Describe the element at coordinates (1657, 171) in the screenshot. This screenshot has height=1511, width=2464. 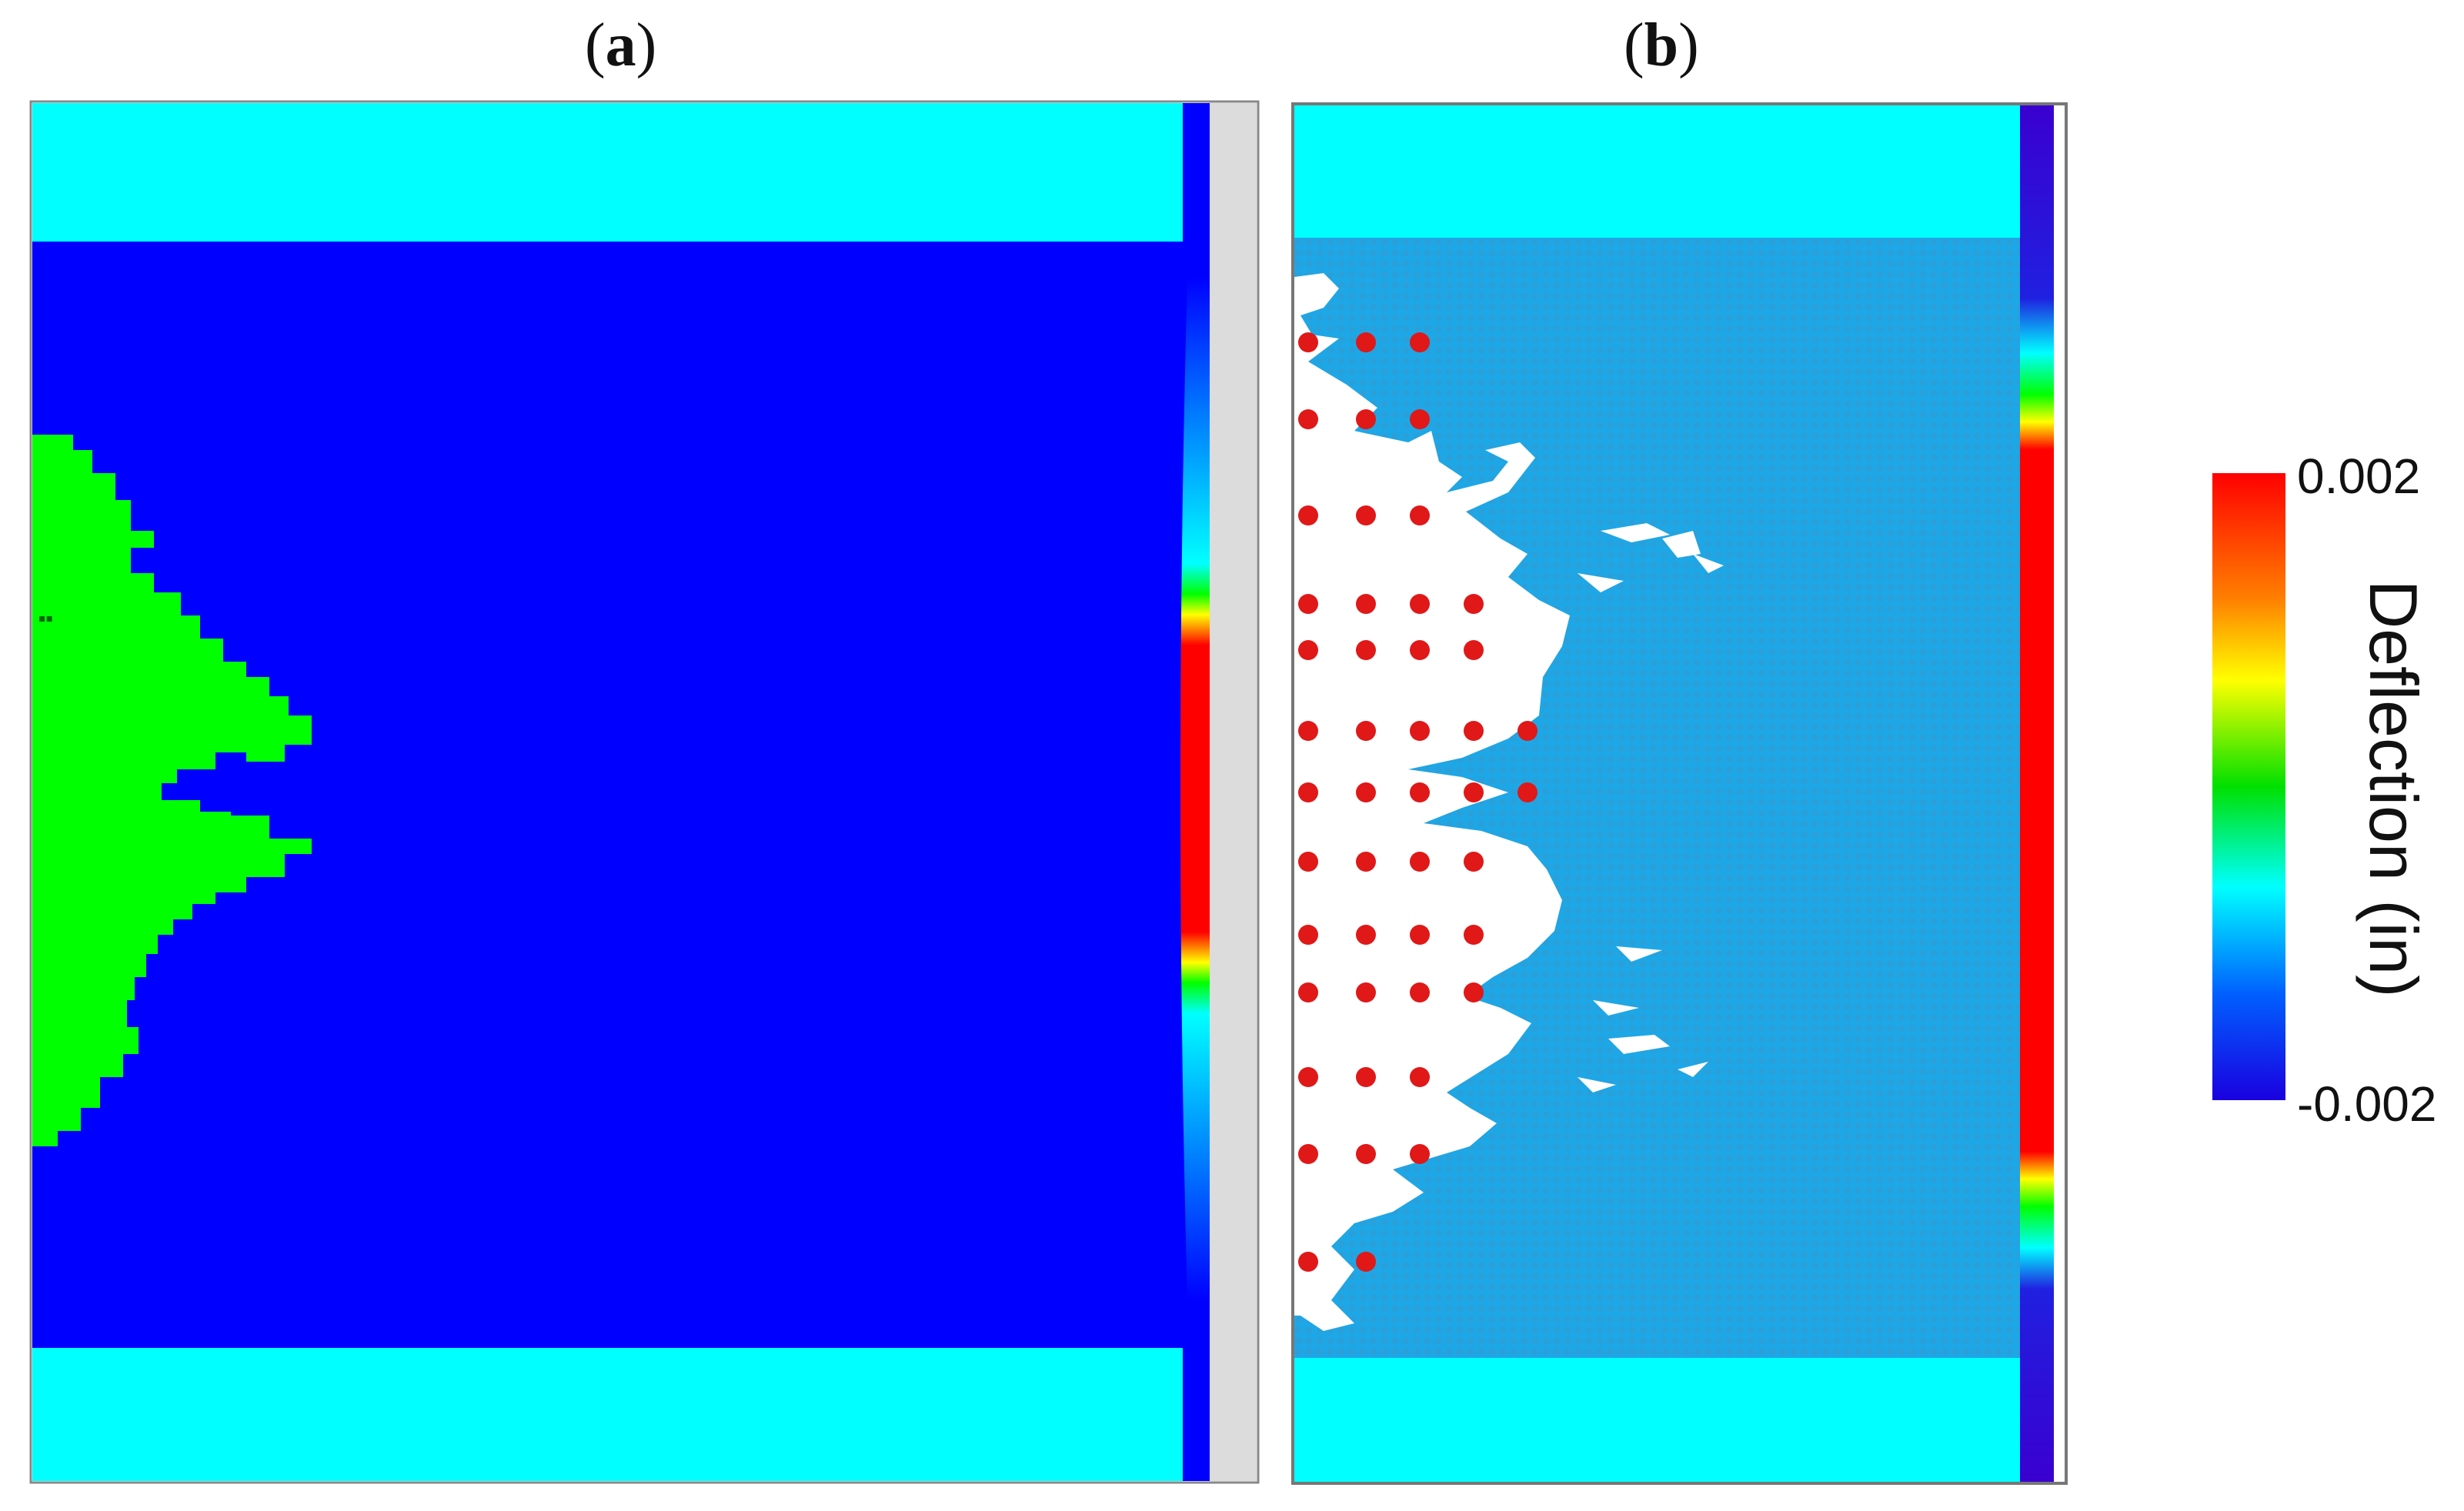
I see `panel-b-top-band` at that location.